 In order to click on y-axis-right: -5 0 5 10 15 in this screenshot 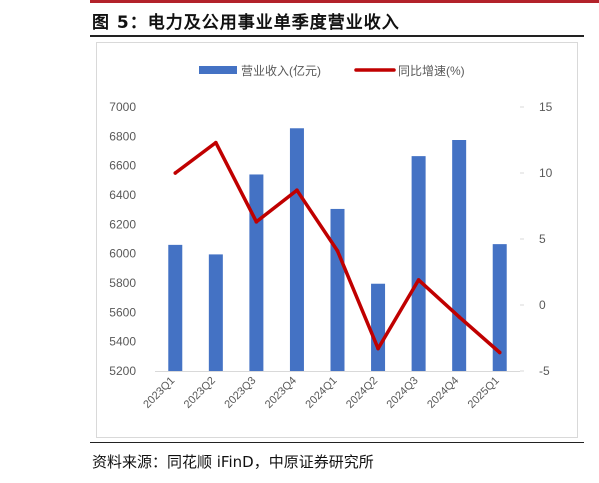, I will do `click(536, 239)`.